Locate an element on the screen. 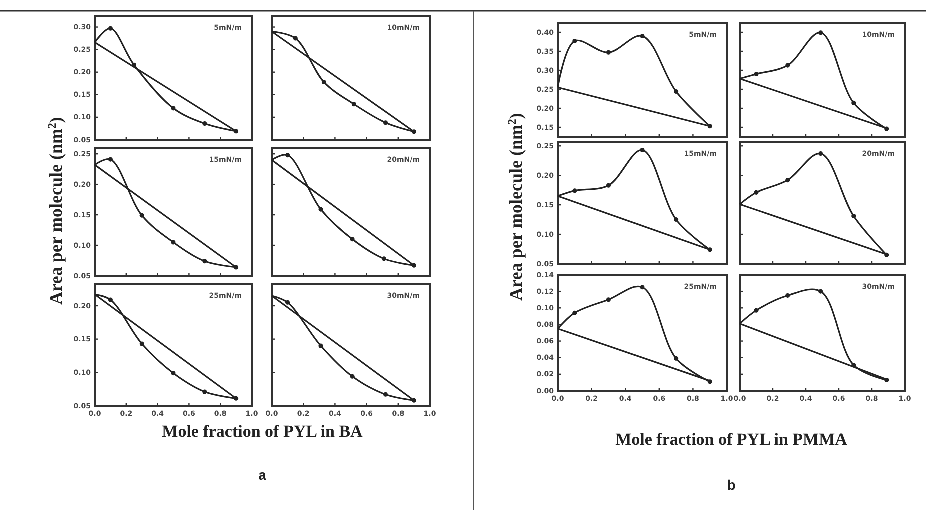 This screenshot has width=926, height=510. x-axis-title: Mole fraction of PYL in PMMA is located at coordinates (732, 439).